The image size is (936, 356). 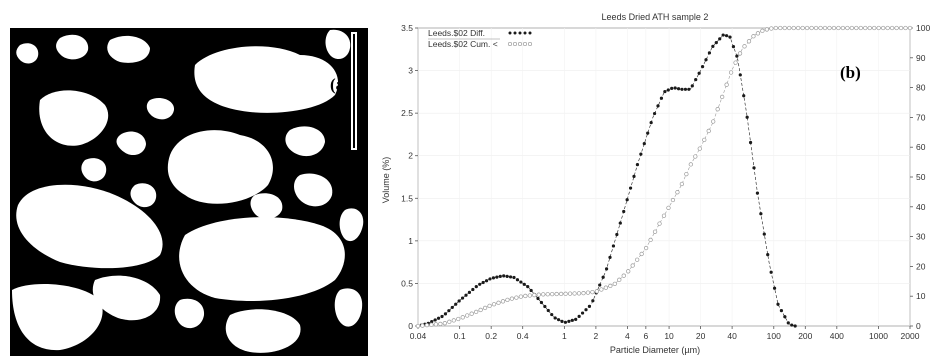 I want to click on y2-tick-label: 40, so click(x=921, y=207).